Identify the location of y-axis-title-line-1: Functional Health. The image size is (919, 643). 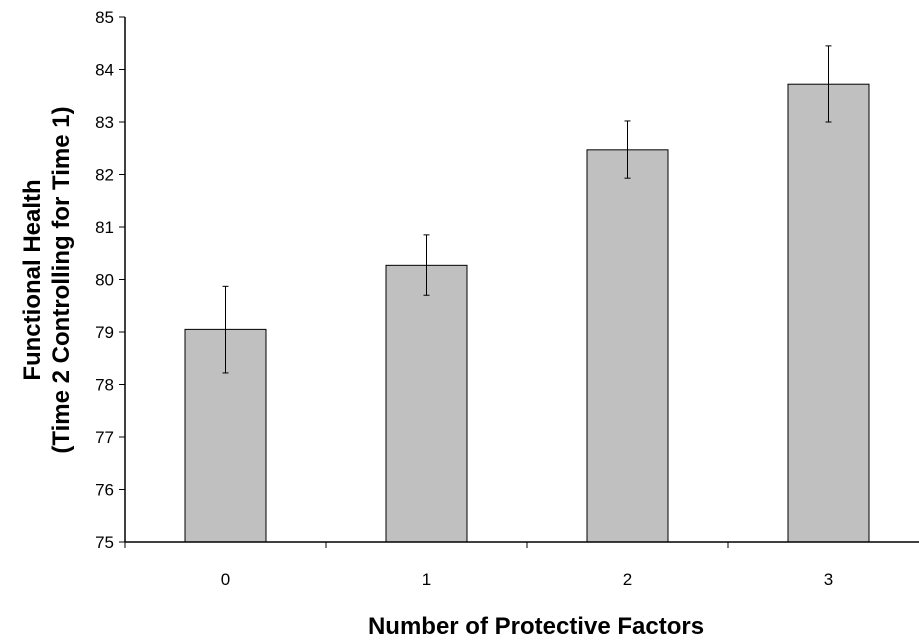
(32, 279).